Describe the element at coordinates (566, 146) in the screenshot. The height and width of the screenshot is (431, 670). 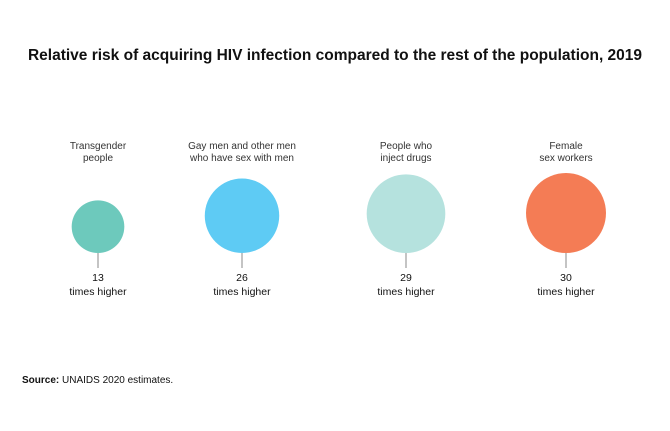
I see `category-label: Female` at that location.